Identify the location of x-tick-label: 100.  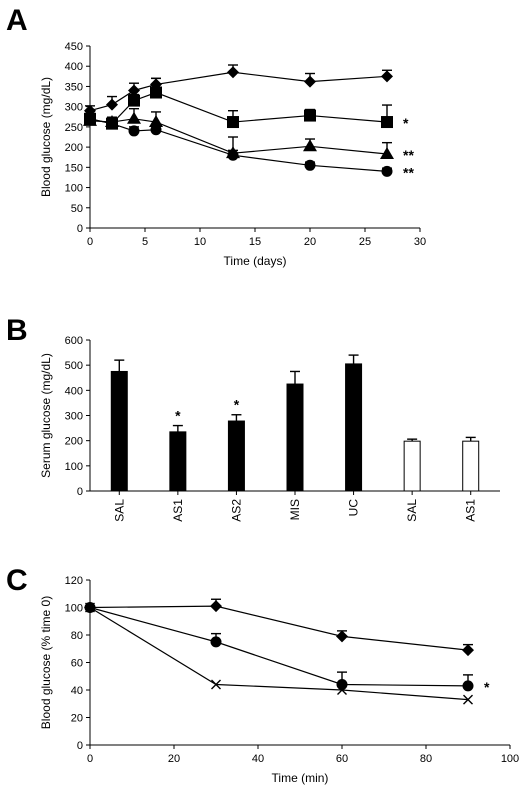
(510, 759).